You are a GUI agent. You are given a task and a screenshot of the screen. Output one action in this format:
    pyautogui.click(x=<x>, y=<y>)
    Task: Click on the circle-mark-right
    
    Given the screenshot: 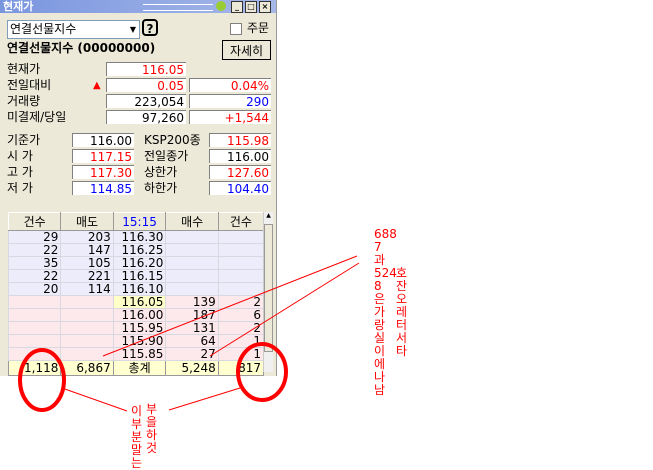 What is the action you would take?
    pyautogui.click(x=262, y=372)
    